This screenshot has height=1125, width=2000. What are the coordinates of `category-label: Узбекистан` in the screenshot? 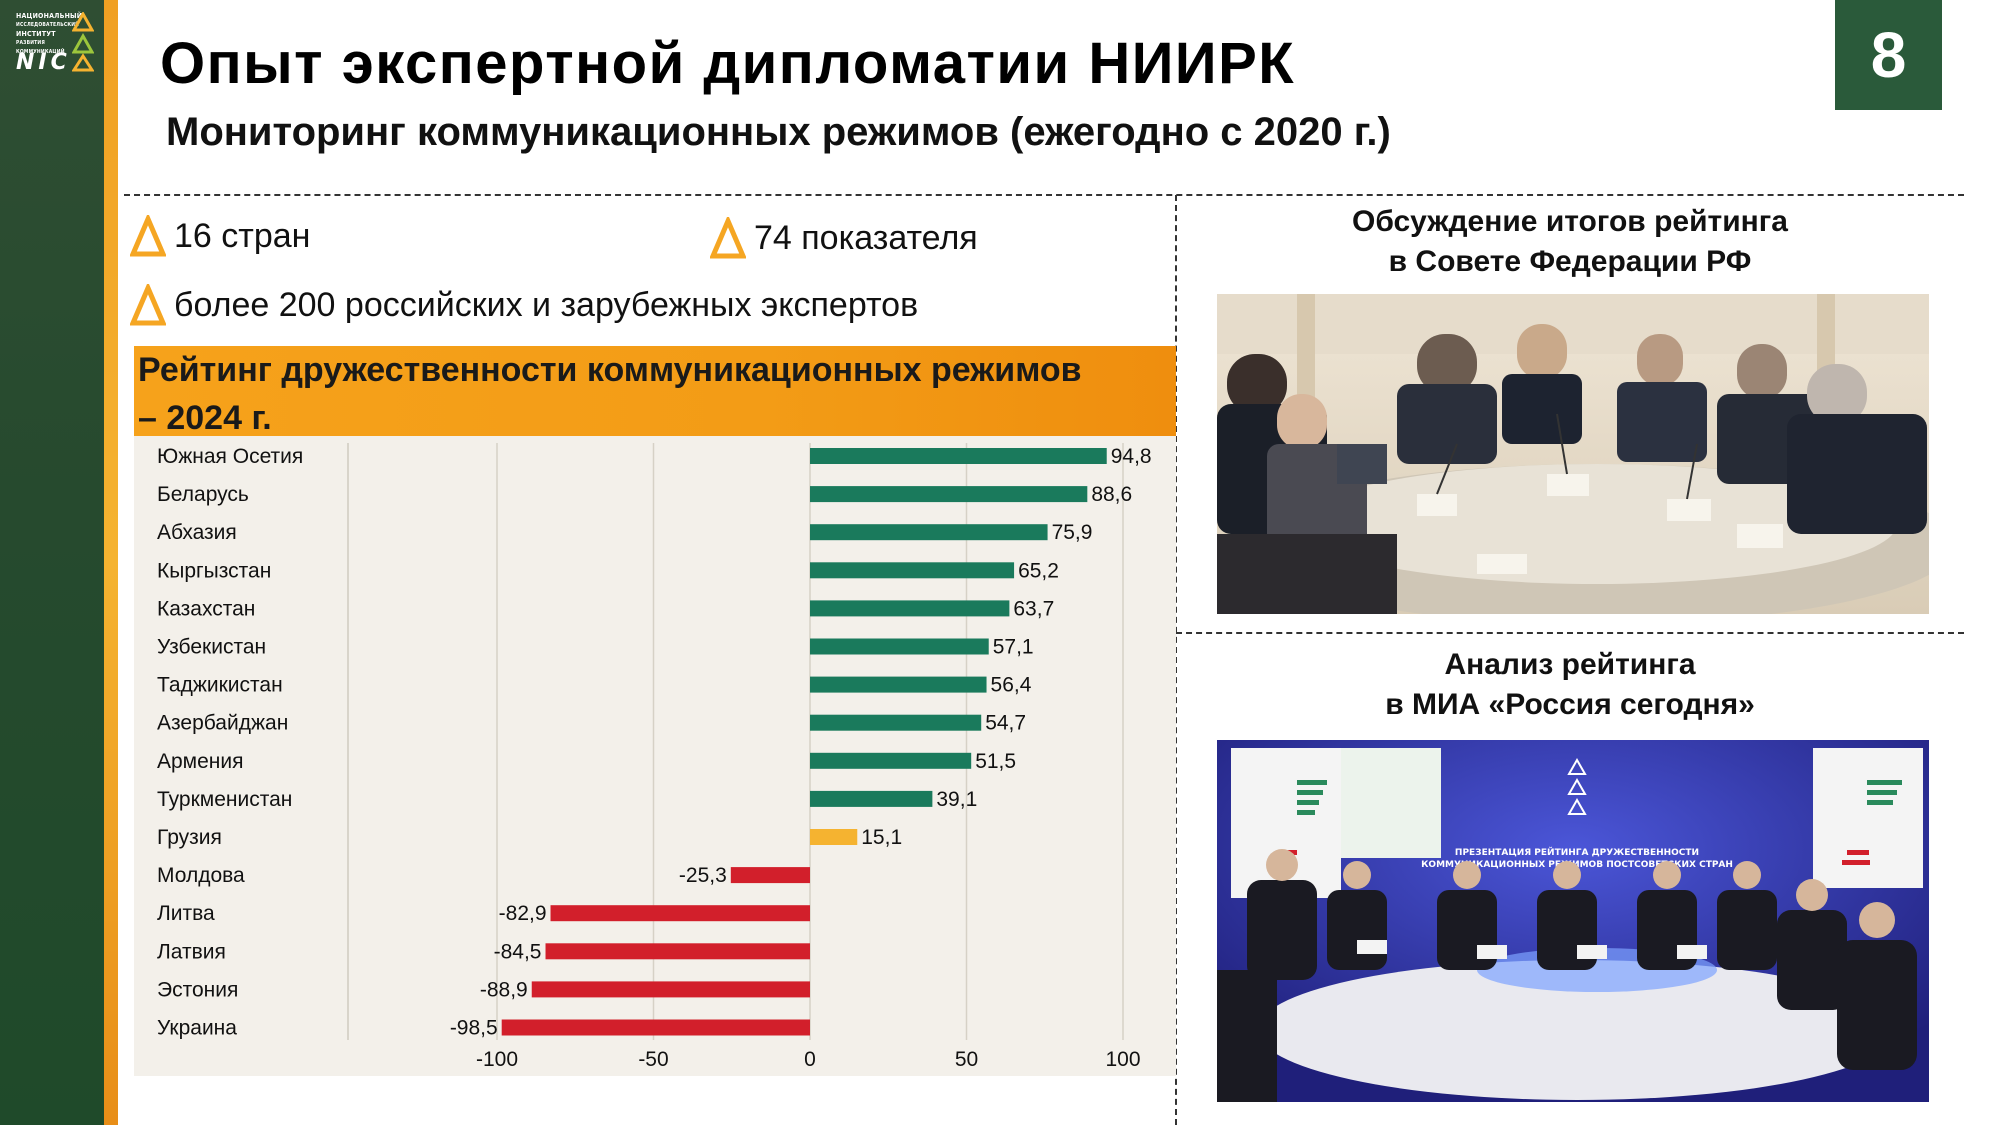 It's located at (211, 647).